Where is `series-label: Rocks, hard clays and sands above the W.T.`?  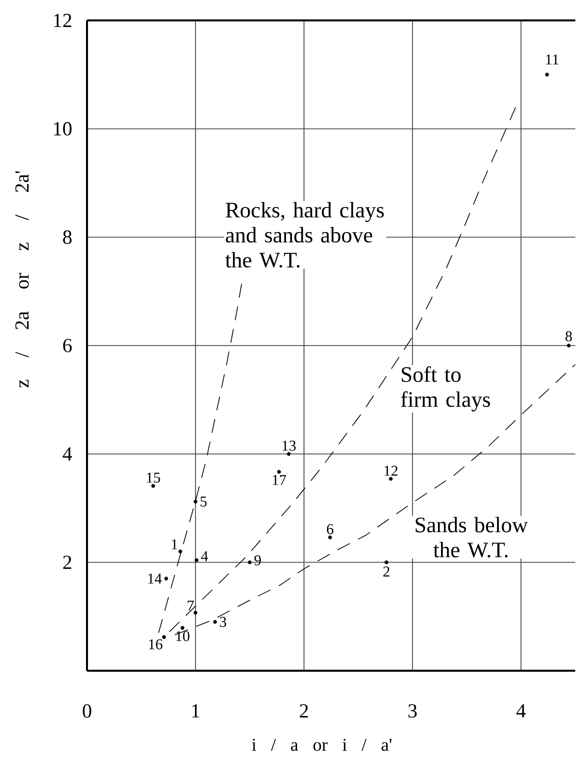
series-label: Rocks, hard clays and sands above the W.T. is located at coordinates (304, 235).